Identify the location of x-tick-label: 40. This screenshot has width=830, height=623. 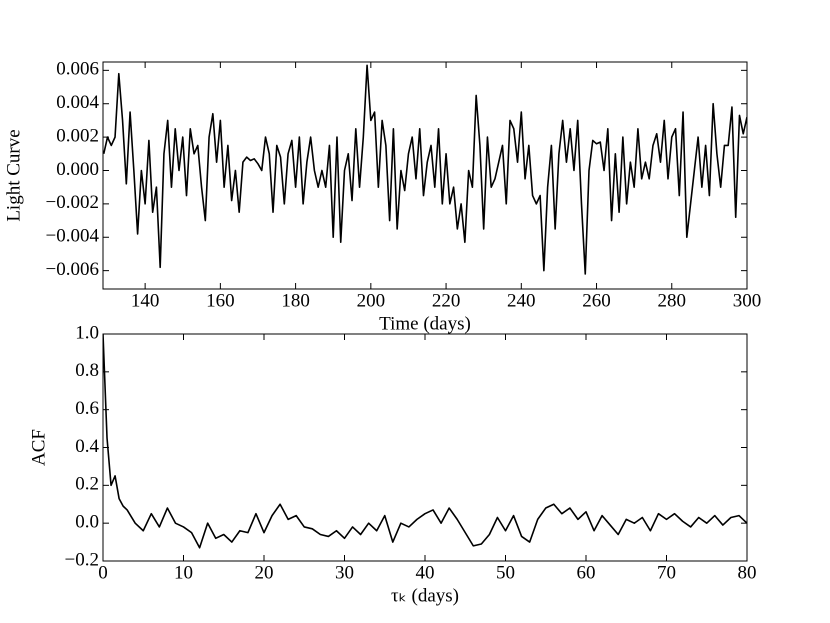
(425, 572).